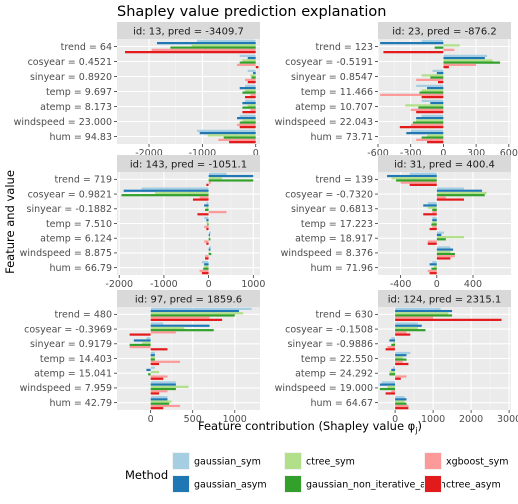 The height and width of the screenshot is (504, 518). What do you see at coordinates (415, 430) in the screenshot?
I see `x-axis-title-subscript: j` at bounding box center [415, 430].